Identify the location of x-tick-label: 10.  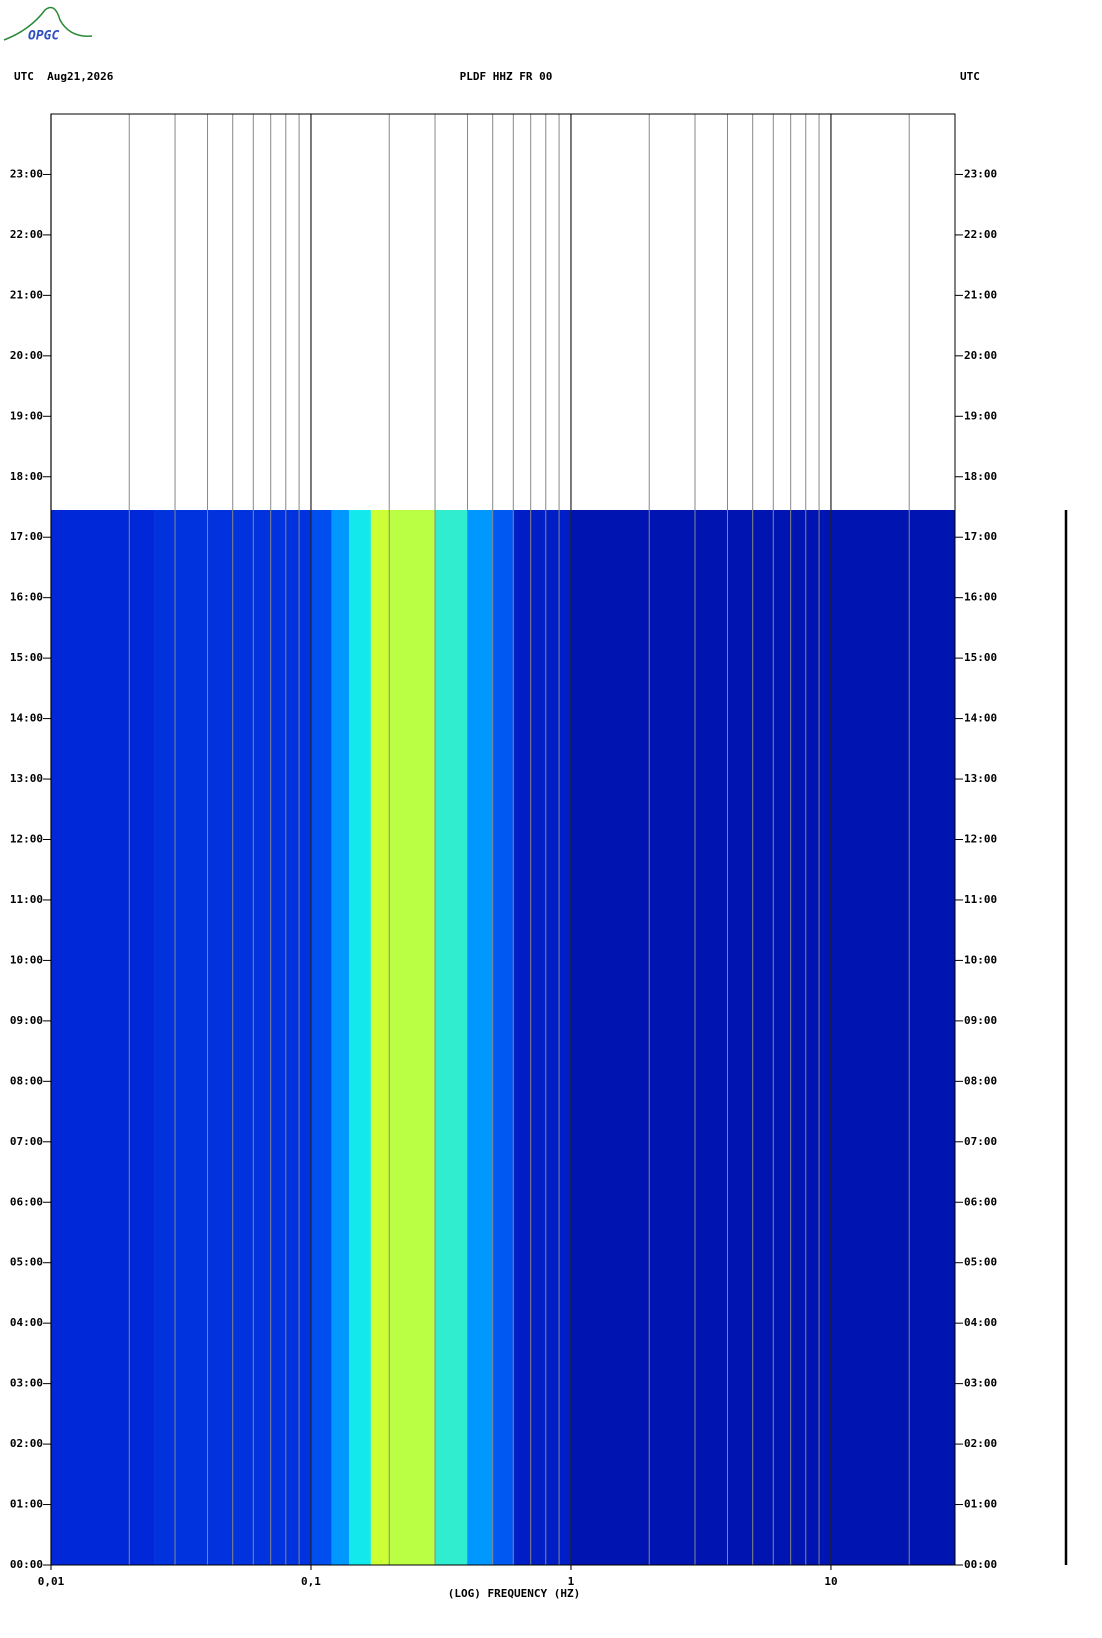
(830, 1581).